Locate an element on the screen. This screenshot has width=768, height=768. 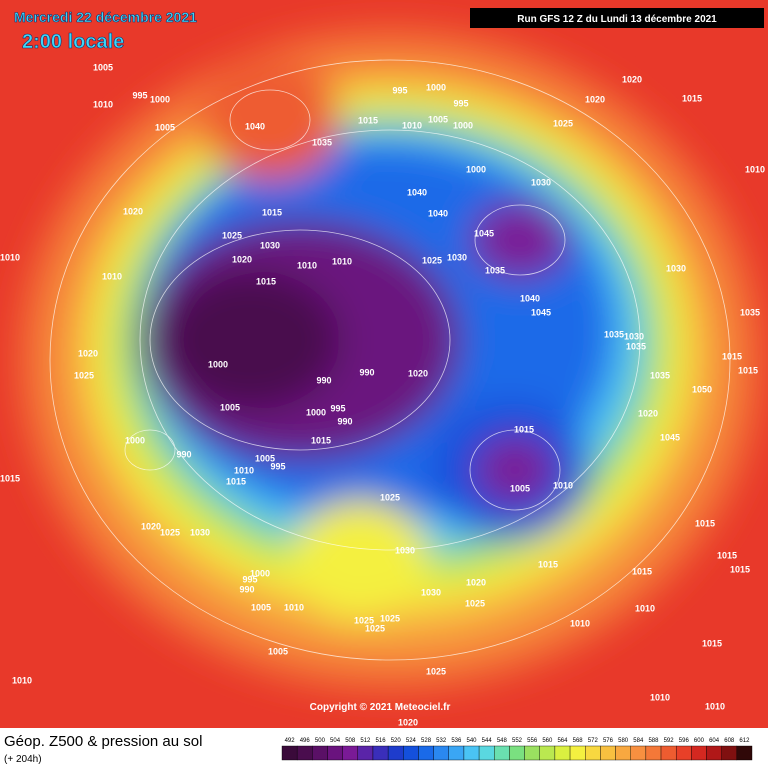
legend-level: 520 is located at coordinates (396, 741).